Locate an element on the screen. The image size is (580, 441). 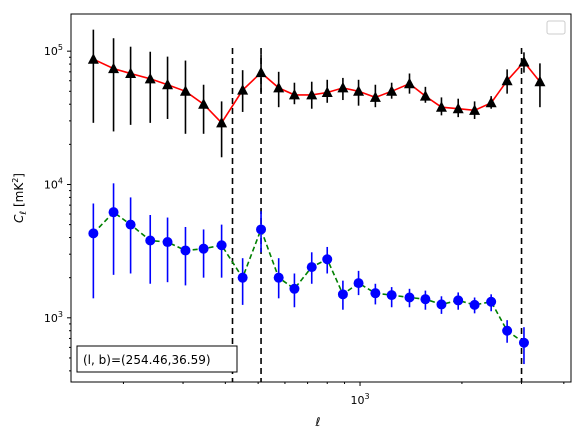
y-tick-label: 10⁴ is located at coordinates (53, 183).